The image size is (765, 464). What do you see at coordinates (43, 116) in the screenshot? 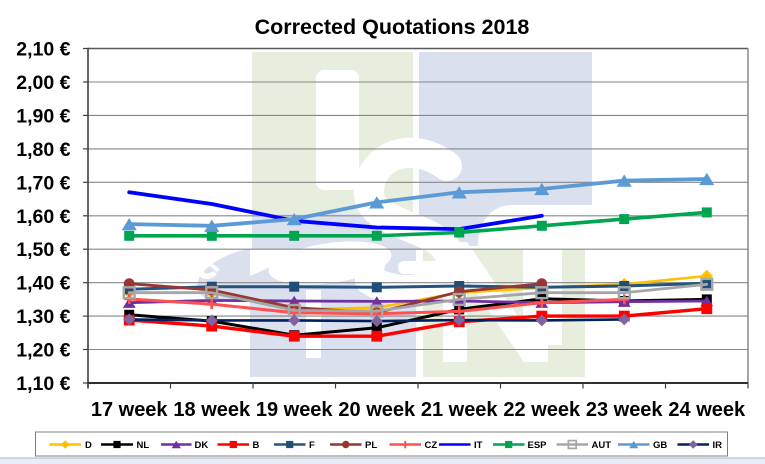
I see `svg-text: 1,90 €` at bounding box center [43, 116].